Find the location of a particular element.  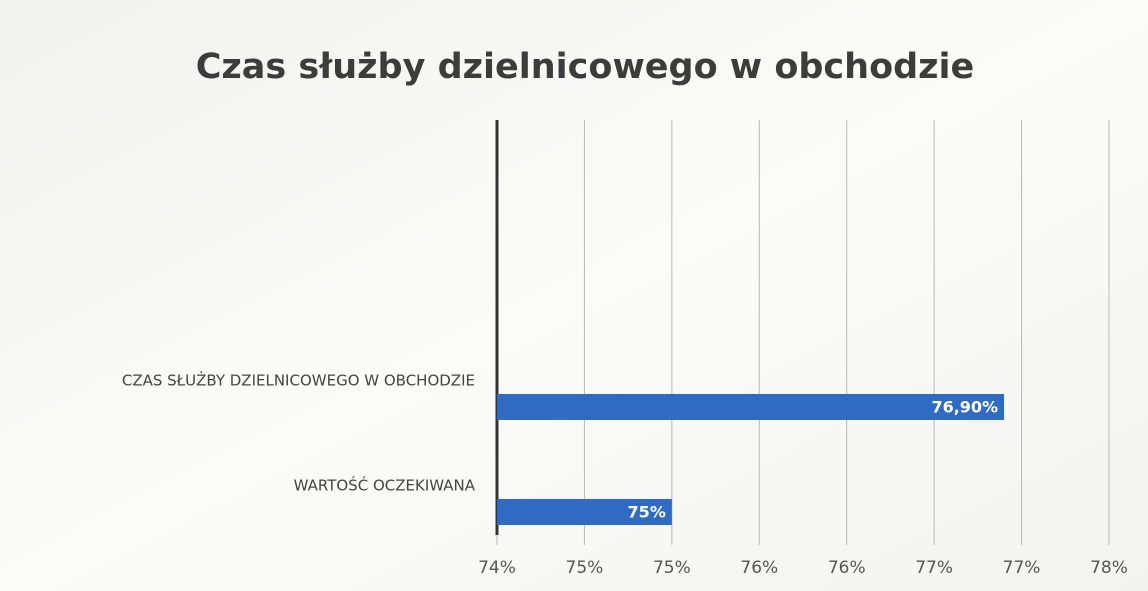

data-label: 76,90% is located at coordinates (964, 407).